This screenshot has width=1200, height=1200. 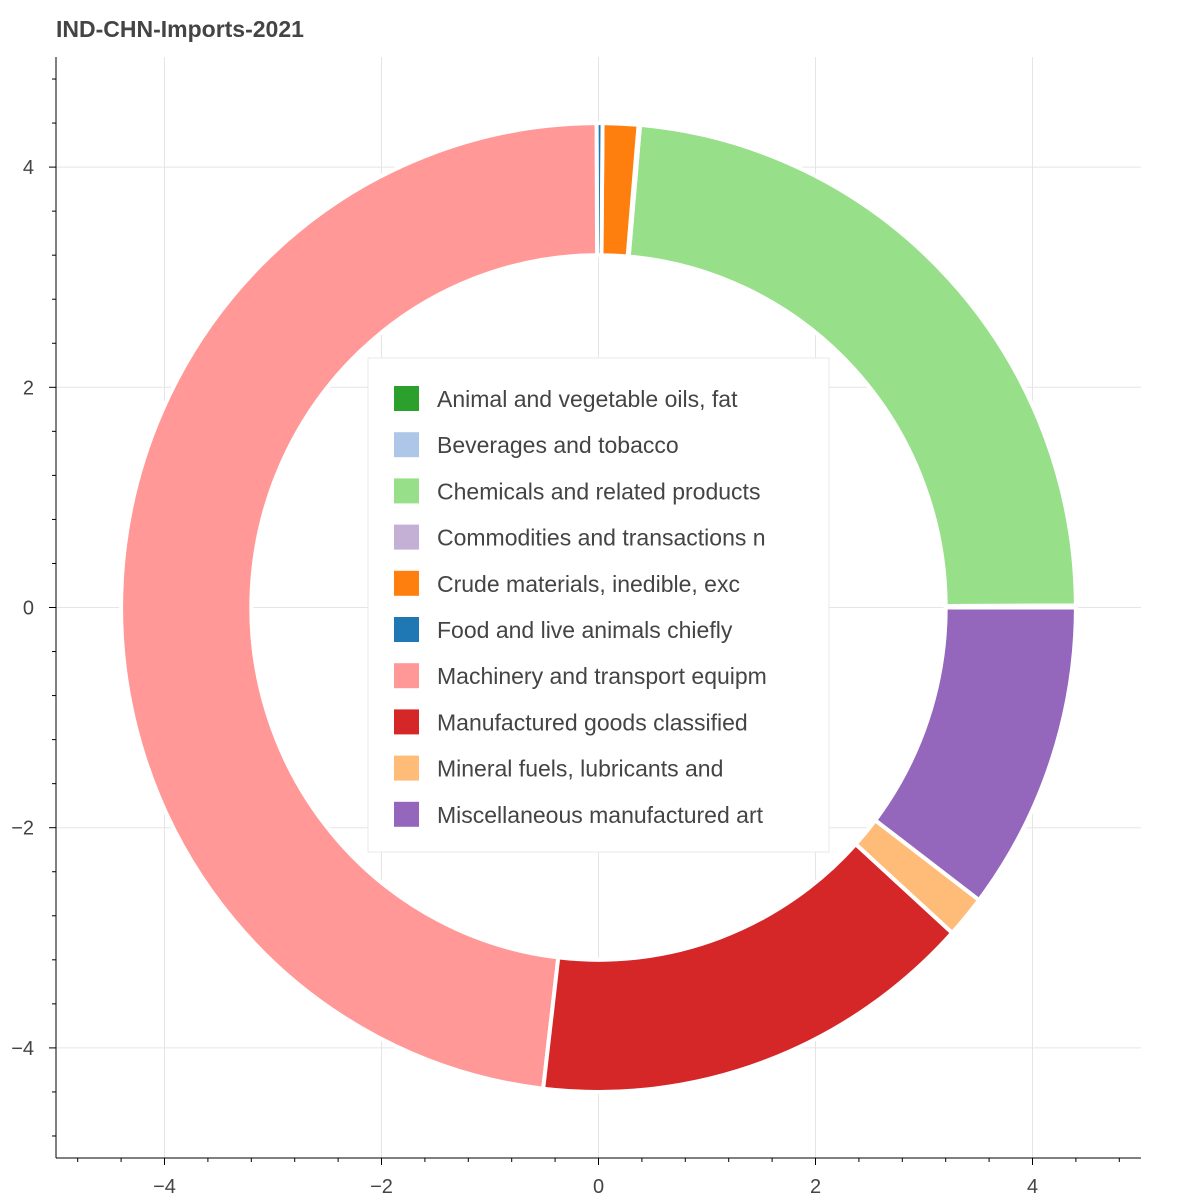 I want to click on x-tick-label: −4, so click(x=164, y=1187).